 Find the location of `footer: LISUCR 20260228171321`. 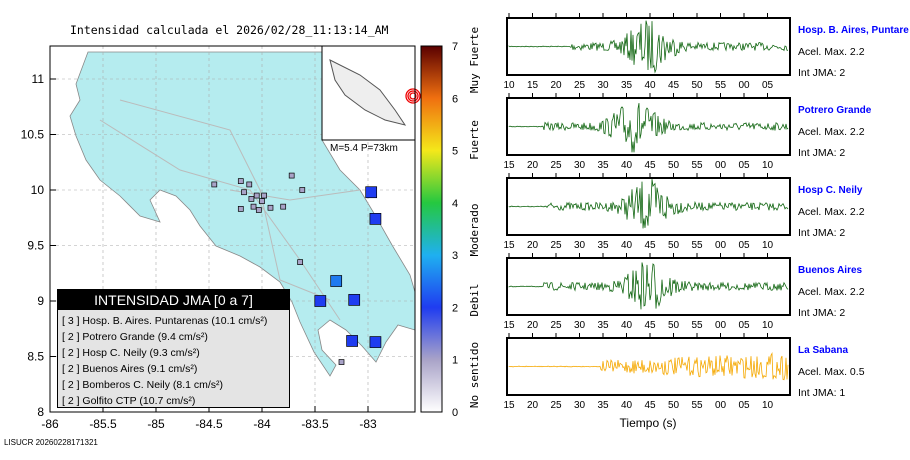

footer: LISUCR 20260228171321 is located at coordinates (51, 442).